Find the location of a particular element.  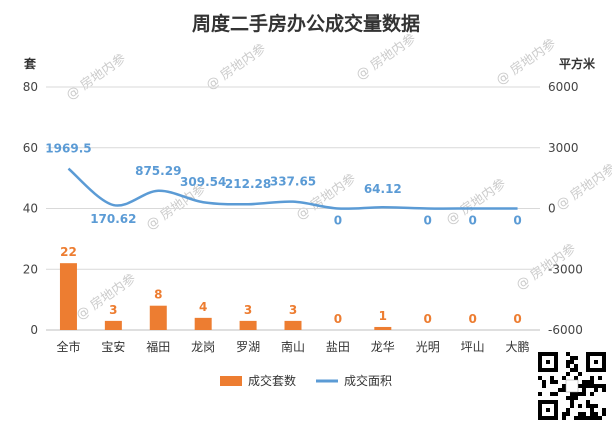

left-tick-label: 0 is located at coordinates (34, 330).